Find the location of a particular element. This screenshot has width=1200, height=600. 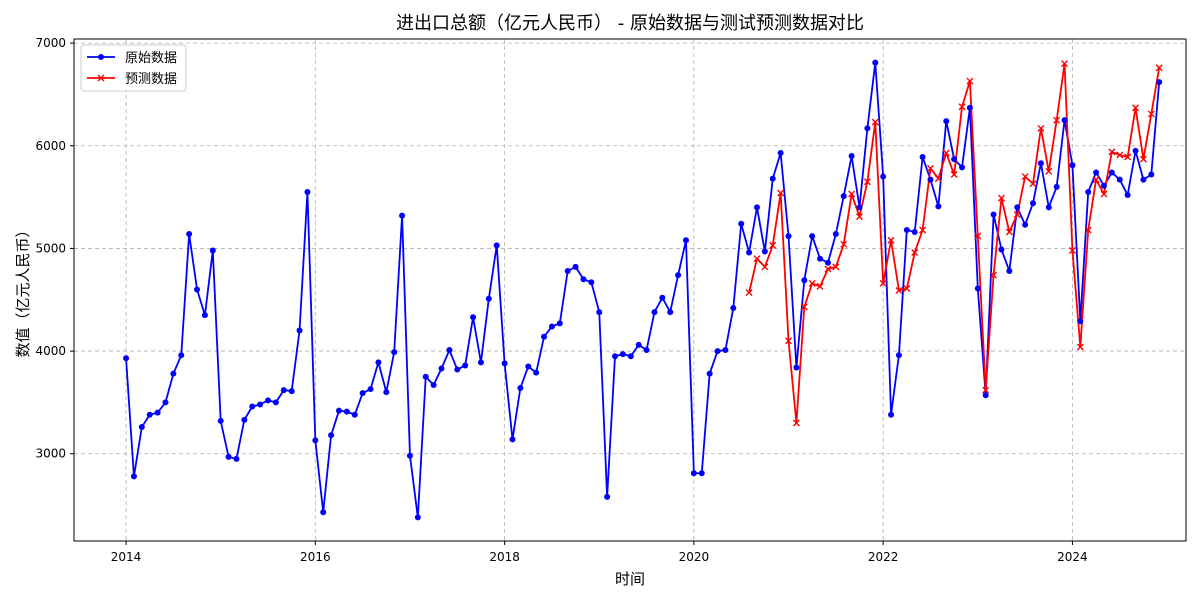

y-axis-ticks: 3000 4000 5000 6000 7000 is located at coordinates (54, 248).